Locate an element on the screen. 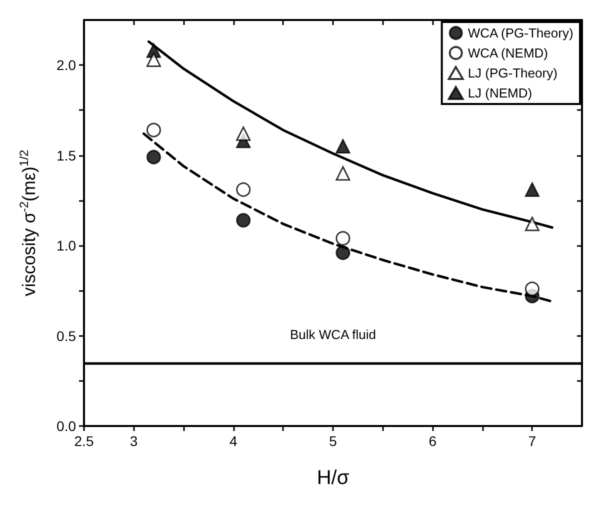  legend-label: LJ (PG-Theory) is located at coordinates (513, 73).